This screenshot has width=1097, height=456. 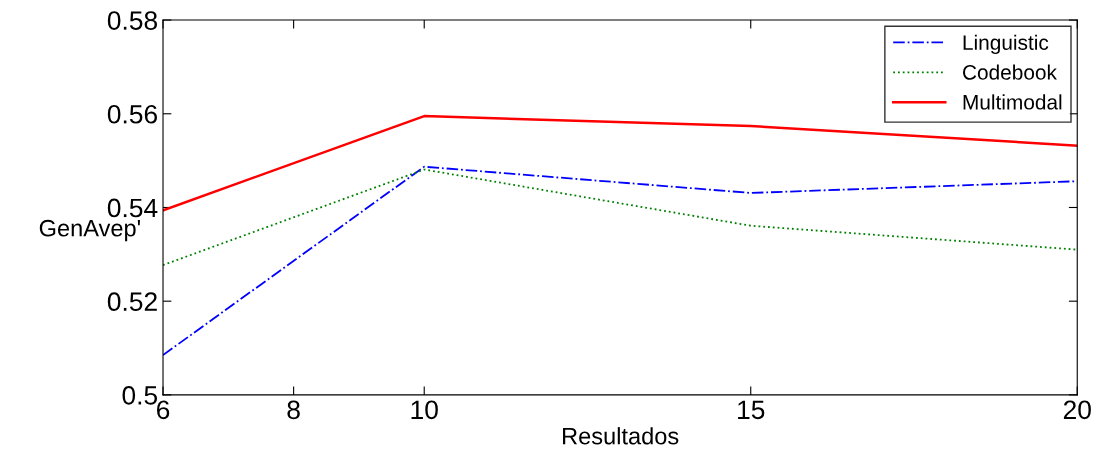 I want to click on legend-label: Linguistic, so click(x=1006, y=44).